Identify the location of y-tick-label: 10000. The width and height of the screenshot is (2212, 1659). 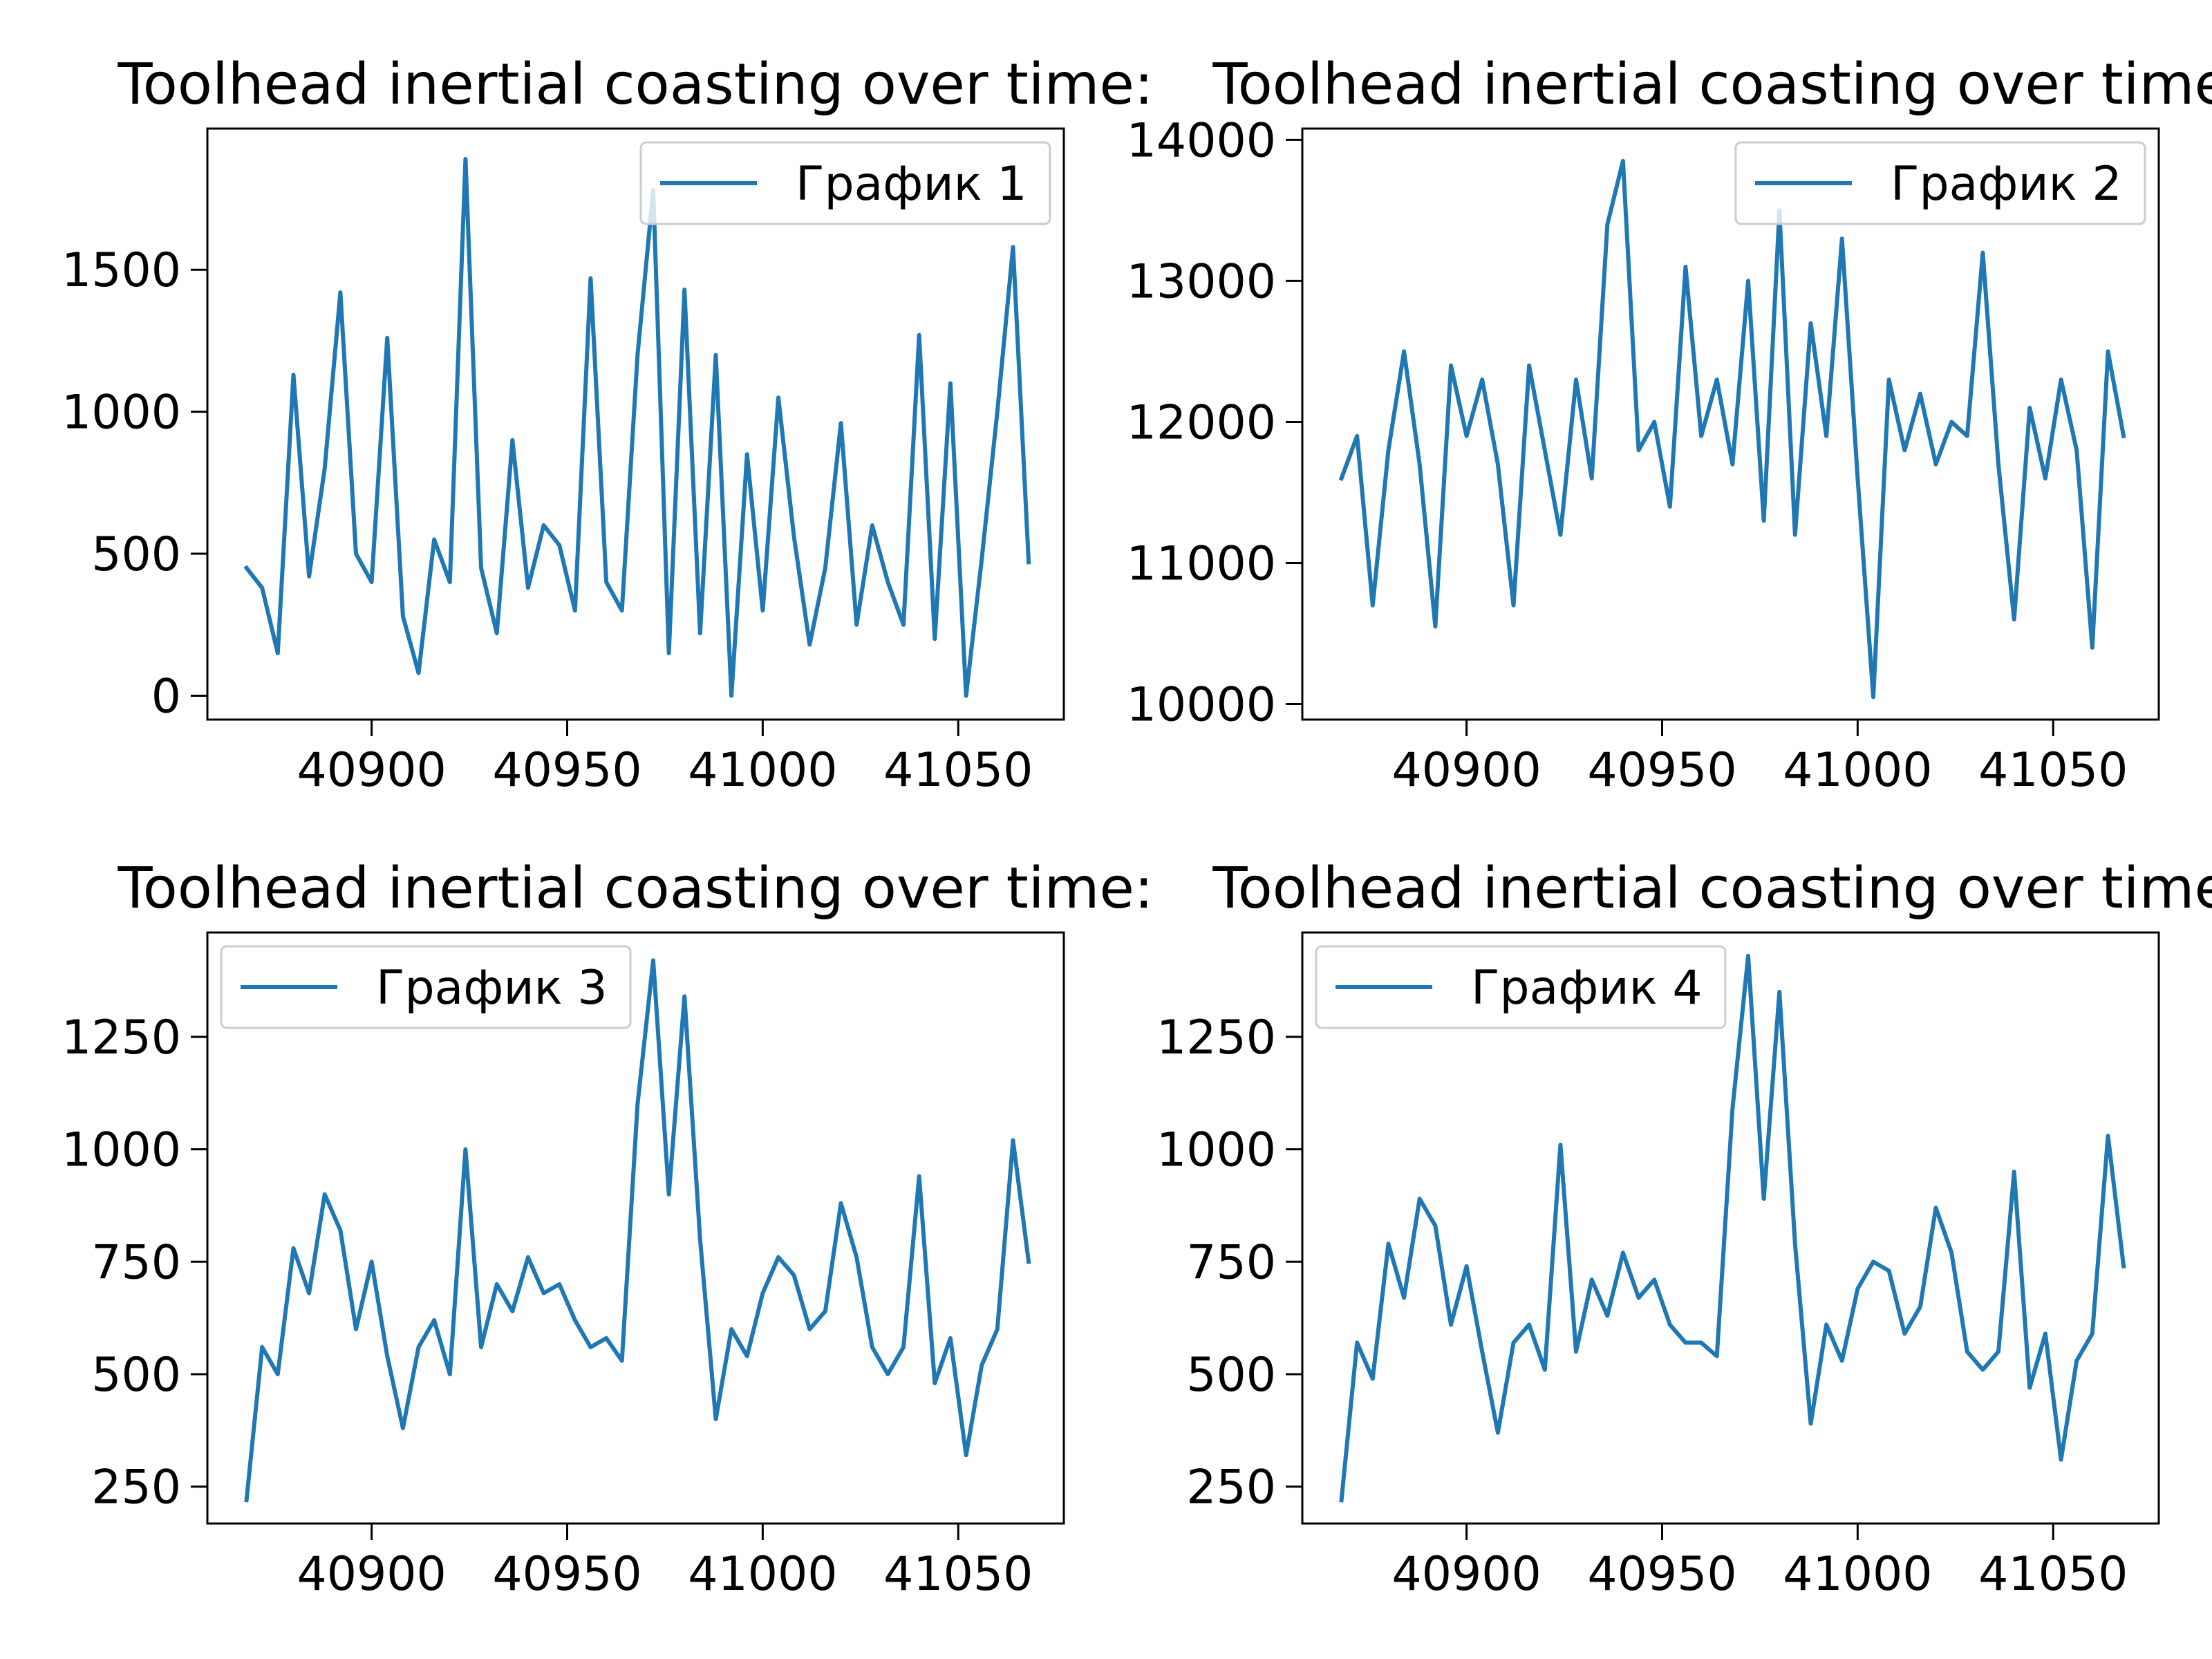
(1201, 705).